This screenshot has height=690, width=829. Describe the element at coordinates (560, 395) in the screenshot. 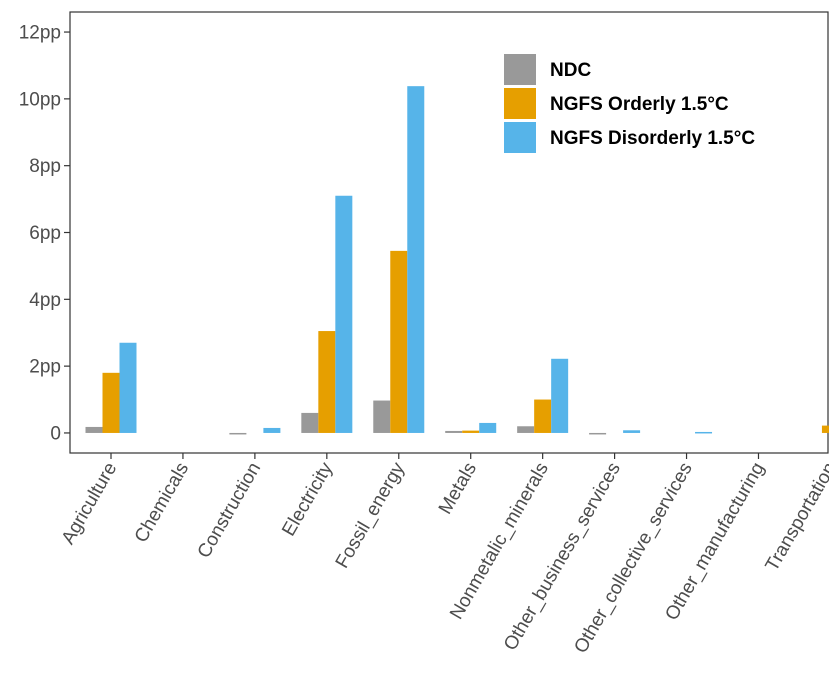

I see `bar-ngfs-disorderly-1-5-c-nonmetalic_minerals` at that location.